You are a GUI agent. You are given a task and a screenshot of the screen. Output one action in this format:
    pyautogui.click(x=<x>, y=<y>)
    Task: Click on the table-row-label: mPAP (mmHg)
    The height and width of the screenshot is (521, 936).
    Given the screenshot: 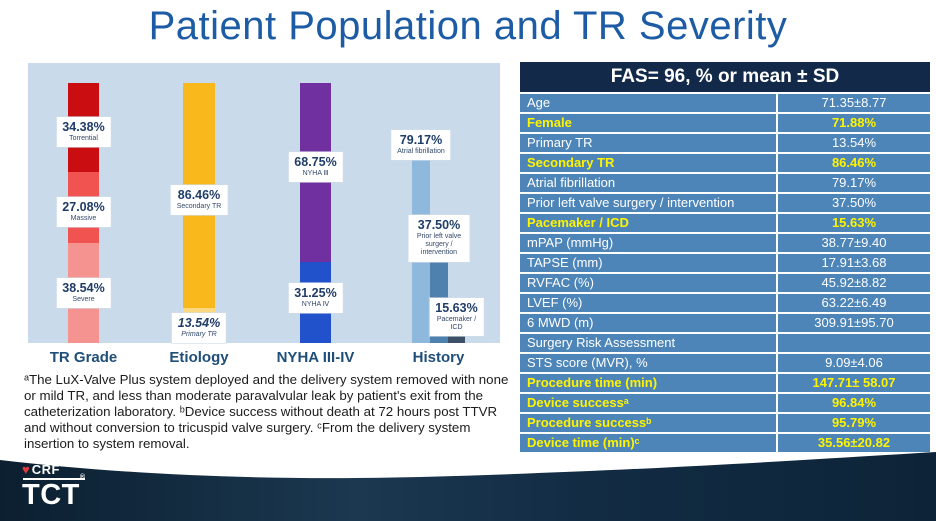 What is the action you would take?
    pyautogui.click(x=648, y=243)
    